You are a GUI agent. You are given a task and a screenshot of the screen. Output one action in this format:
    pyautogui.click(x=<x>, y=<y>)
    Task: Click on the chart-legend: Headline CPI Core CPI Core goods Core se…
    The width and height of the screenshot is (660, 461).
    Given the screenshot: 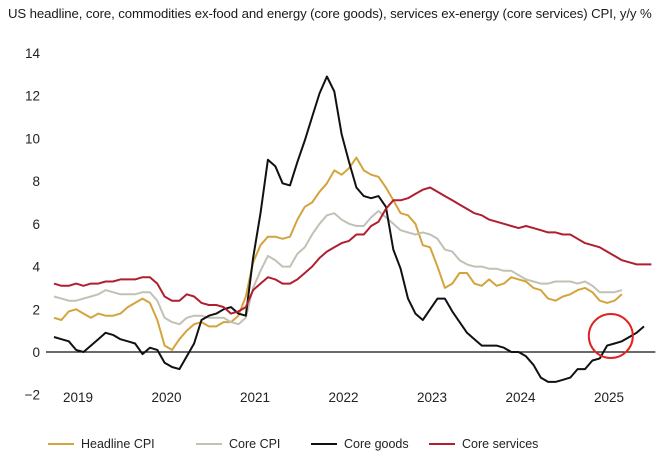 What is the action you would take?
    pyautogui.click(x=293, y=444)
    